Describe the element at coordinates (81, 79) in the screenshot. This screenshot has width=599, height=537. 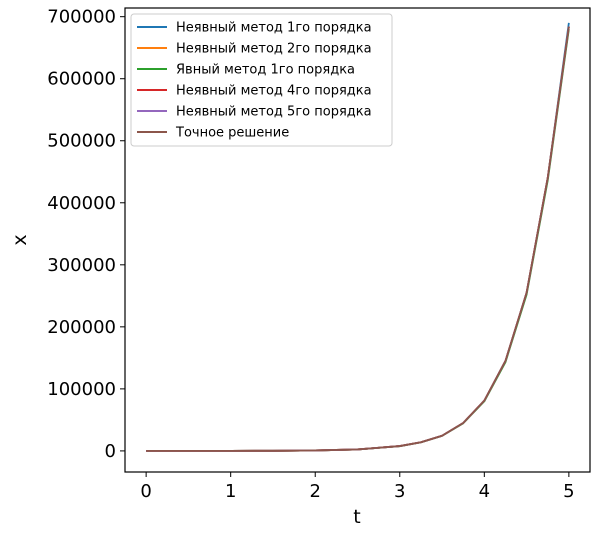
I see `y-tick-label: 600000` at that location.